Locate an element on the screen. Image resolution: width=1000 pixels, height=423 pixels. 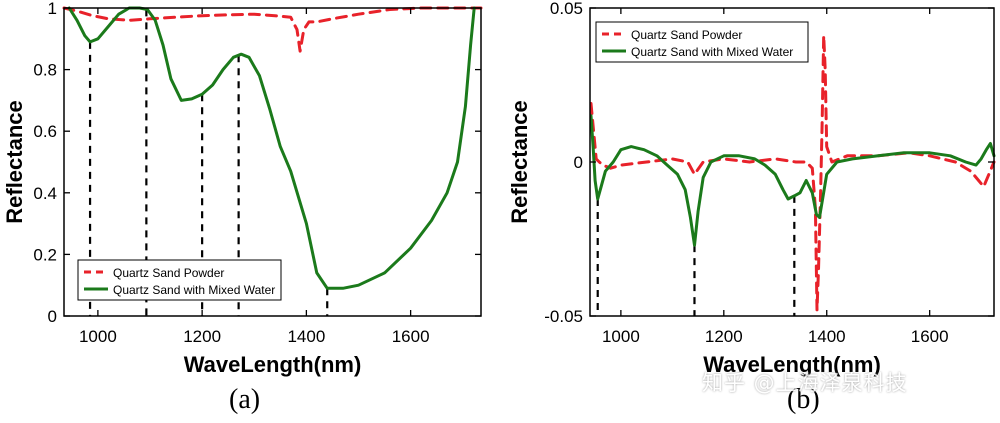
y-tick-label: 0.05 is located at coordinates (566, 9).